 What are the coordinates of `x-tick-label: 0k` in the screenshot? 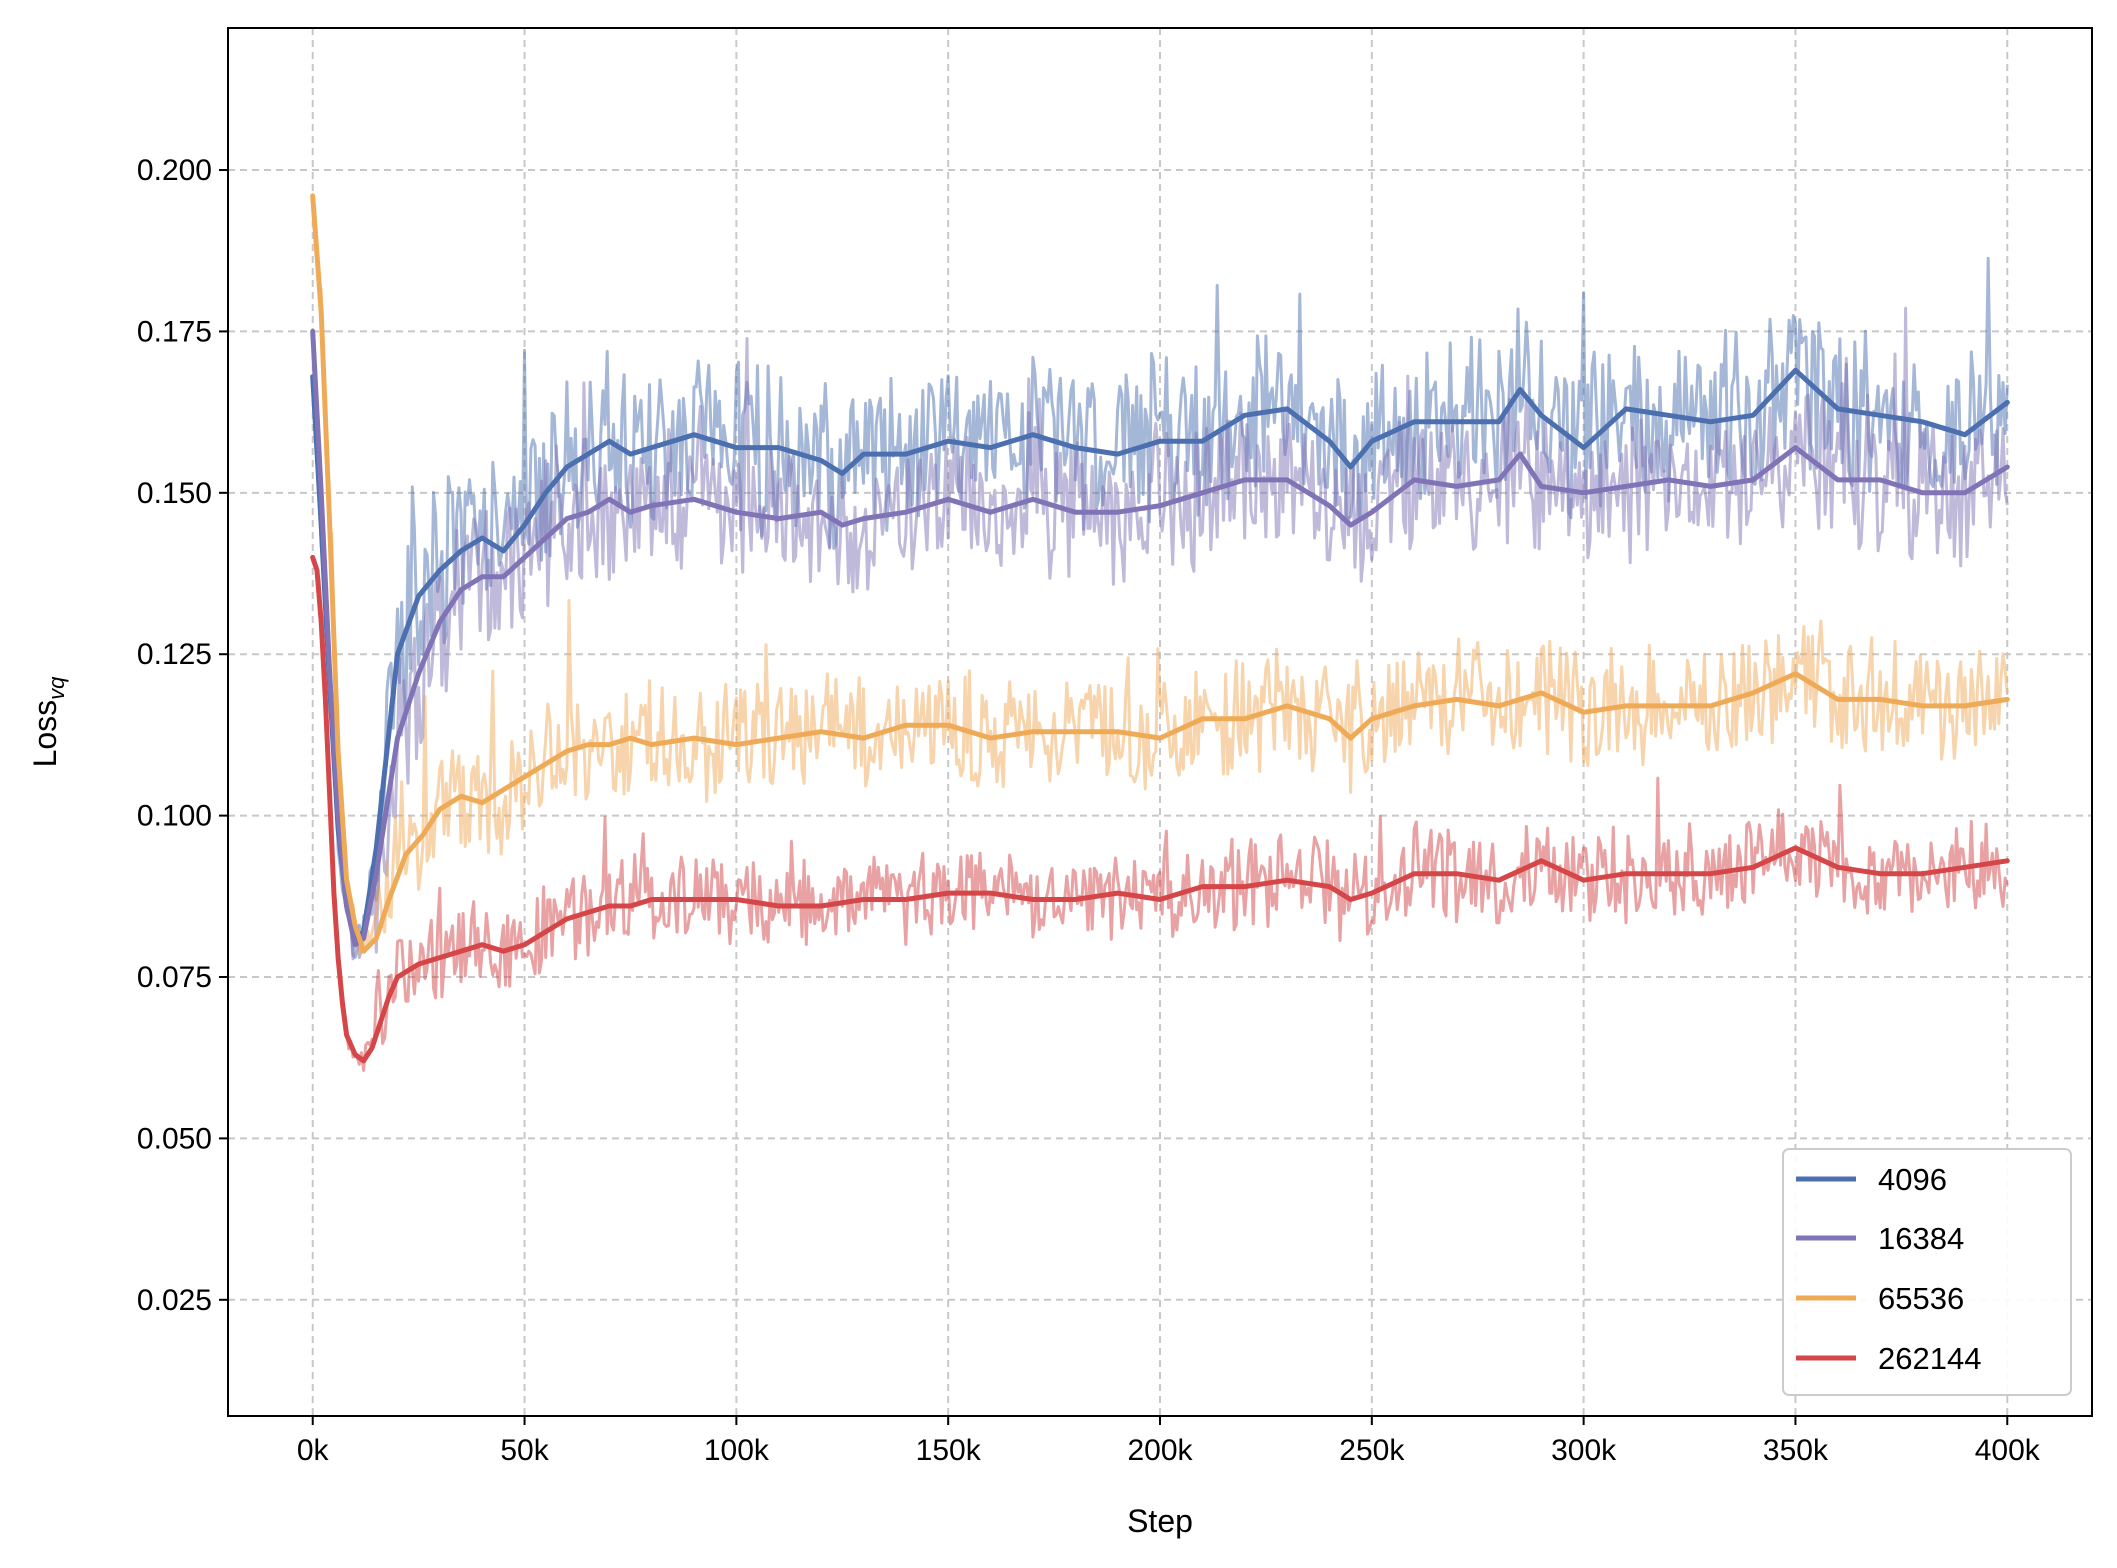 It's located at (313, 1450).